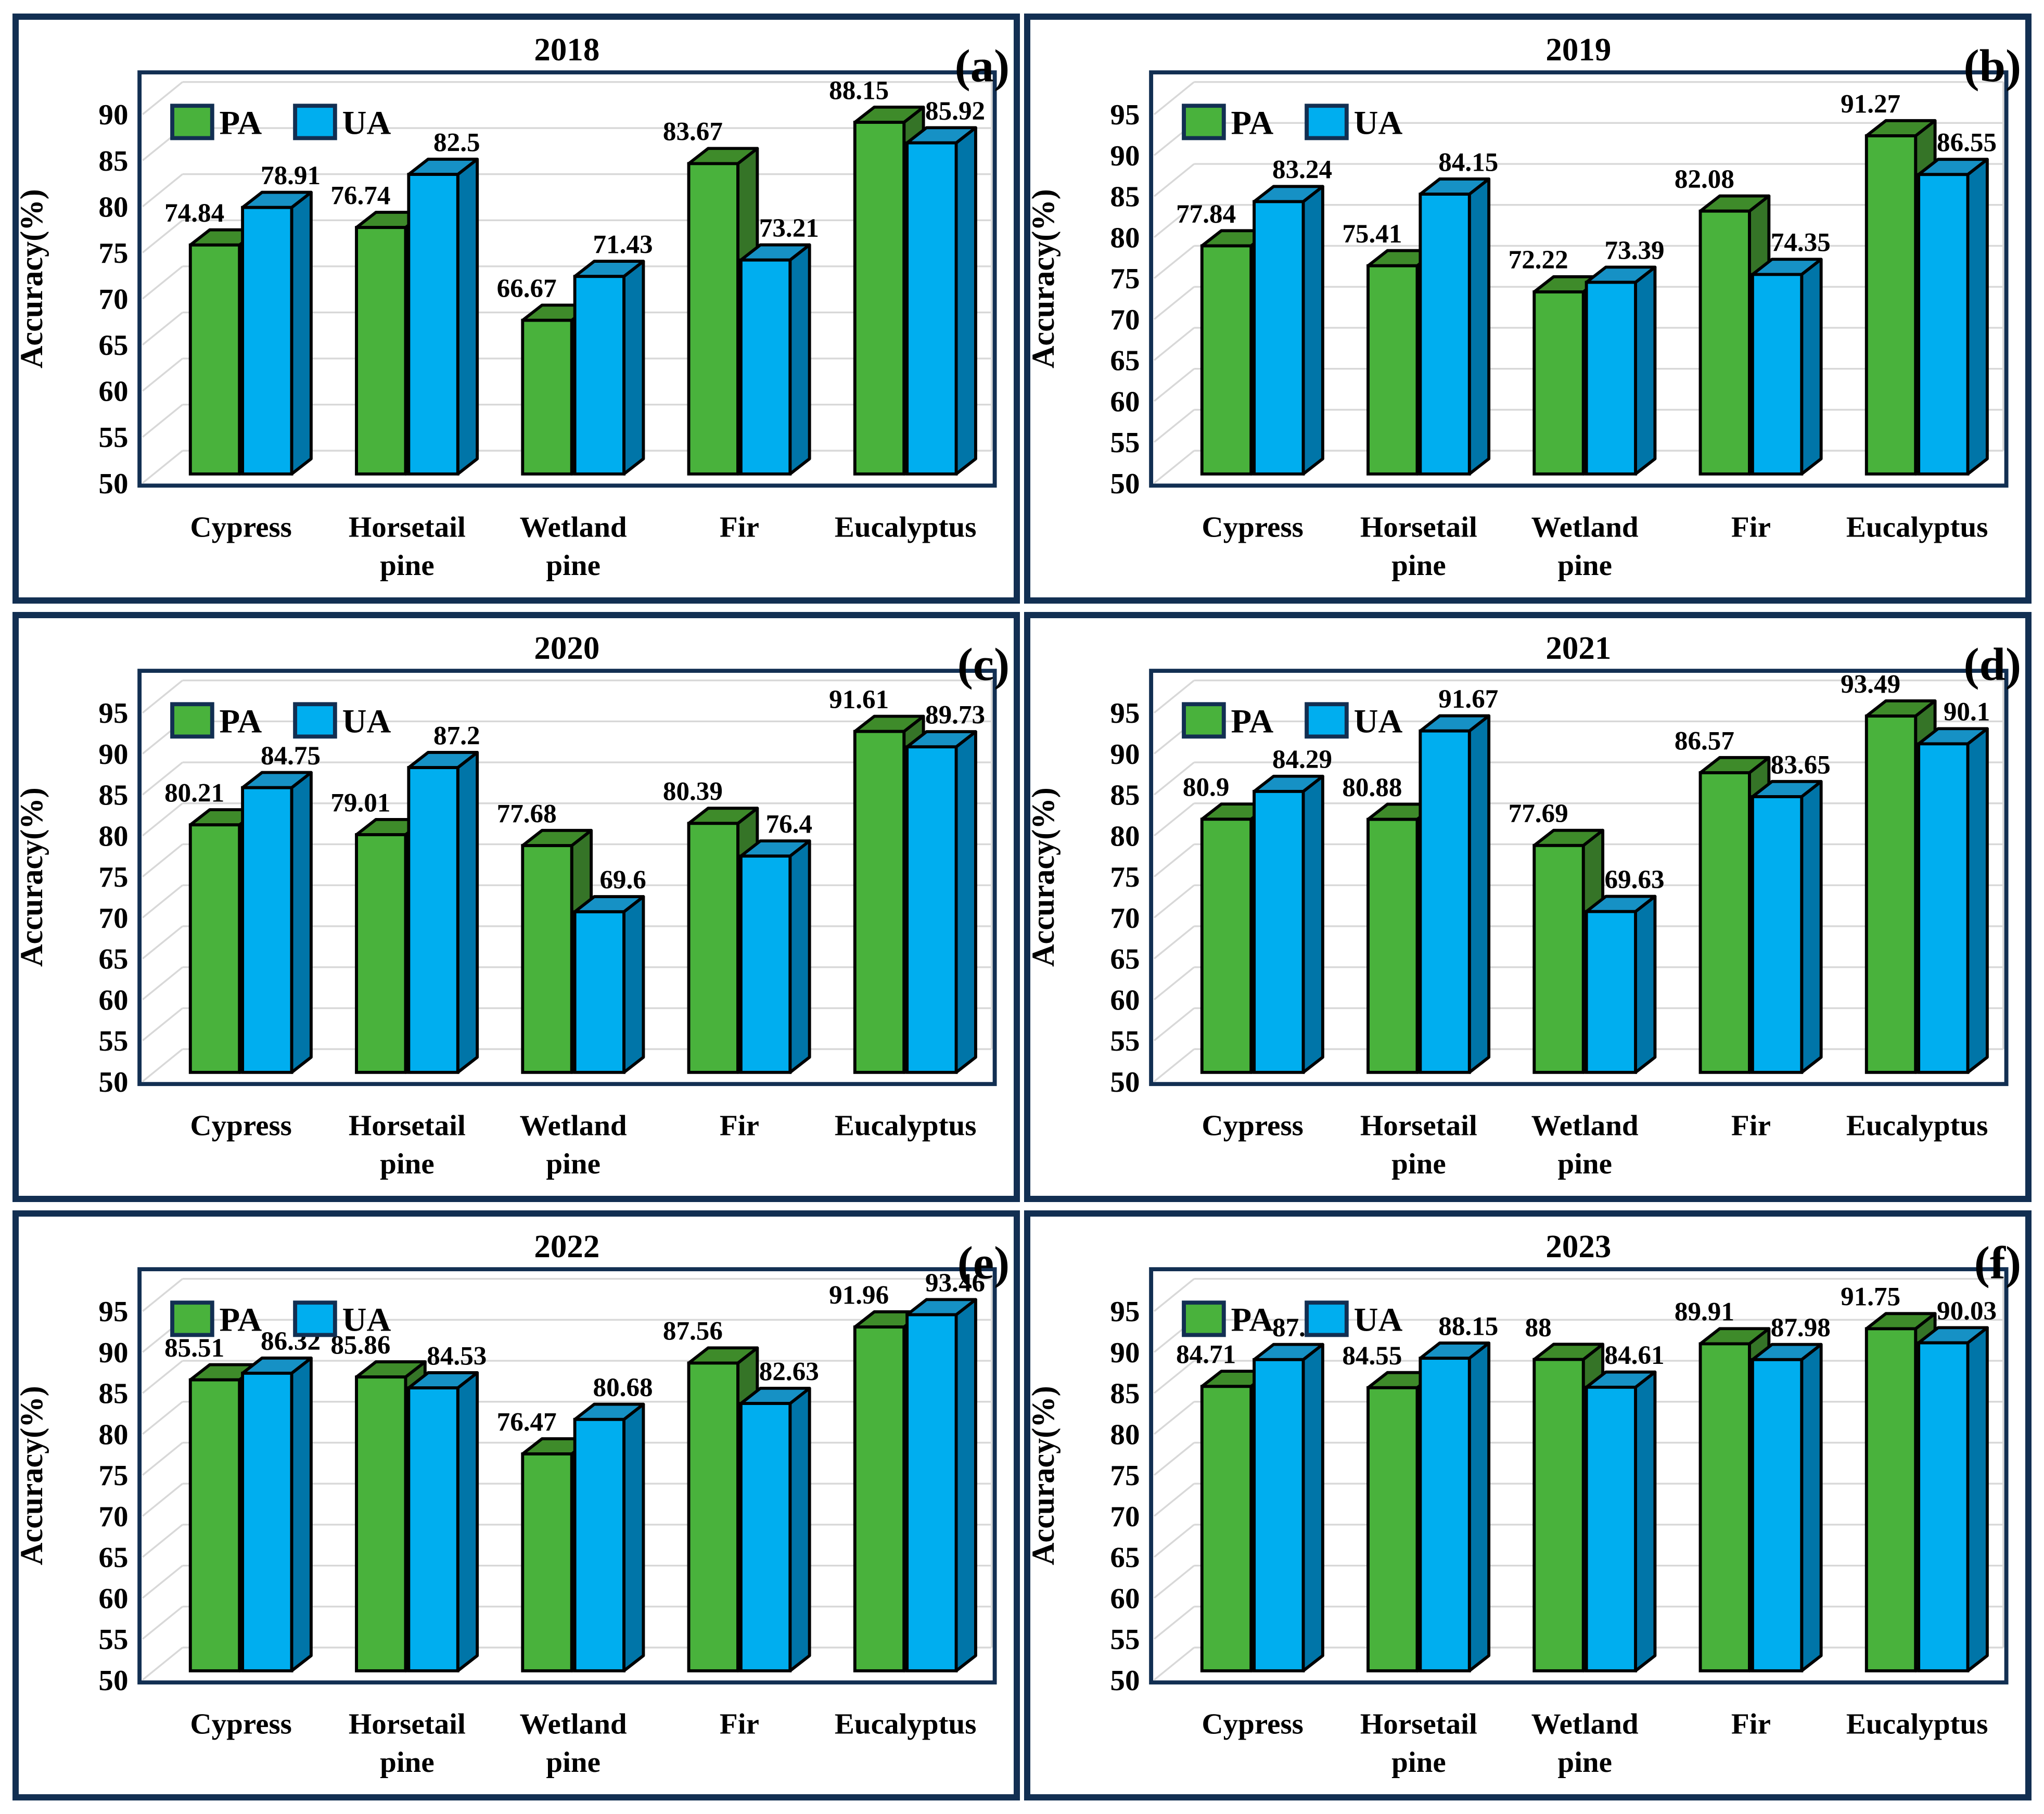 The image size is (2044, 1814). What do you see at coordinates (566, 1246) in the screenshot?
I see `panel-title: 2022` at bounding box center [566, 1246].